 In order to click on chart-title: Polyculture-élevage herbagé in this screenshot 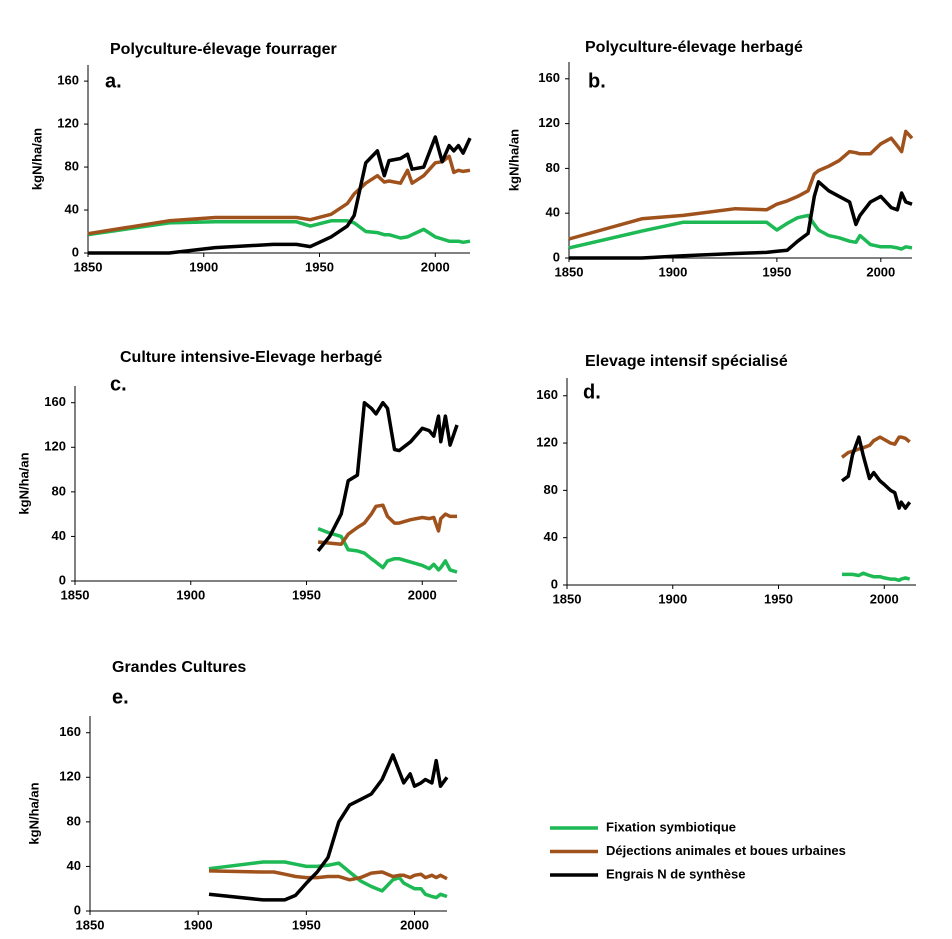, I will do `click(694, 47)`.